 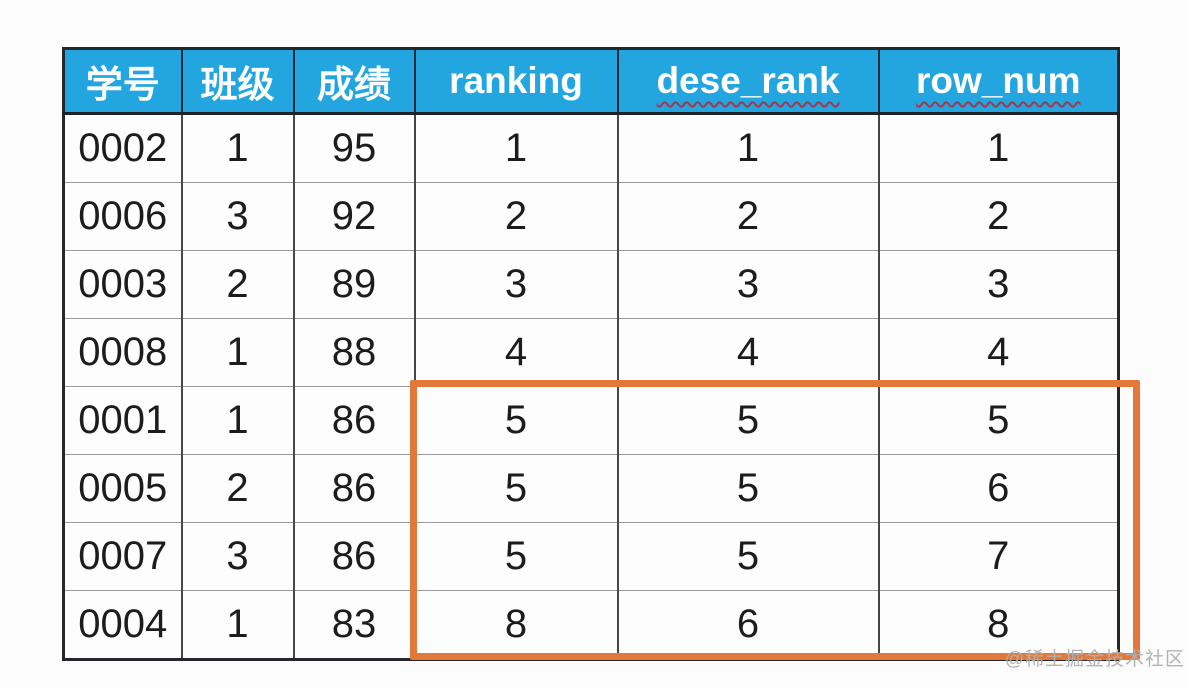 I want to click on col-header-class: 班级, so click(x=237, y=81).